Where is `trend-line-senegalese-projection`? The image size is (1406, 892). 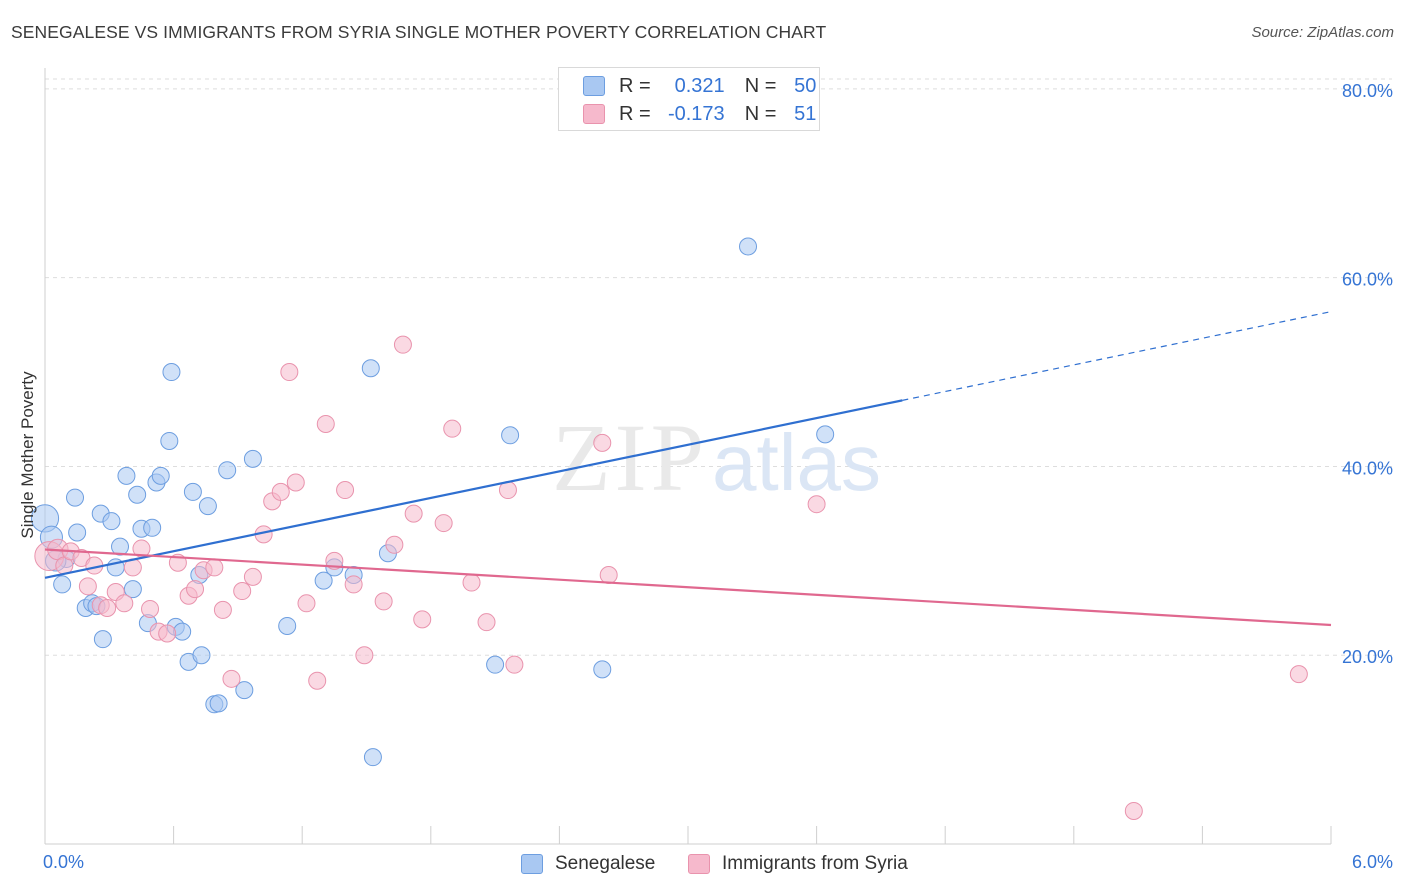 trend-line-senegalese-projection is located at coordinates (1117, 356).